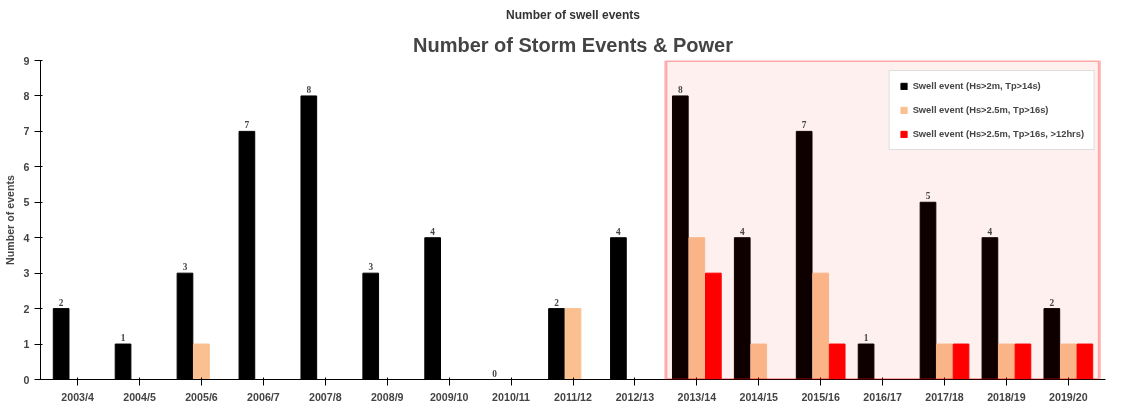 The width and height of the screenshot is (1122, 417). I want to click on y-tick-label: 3, so click(26, 273).